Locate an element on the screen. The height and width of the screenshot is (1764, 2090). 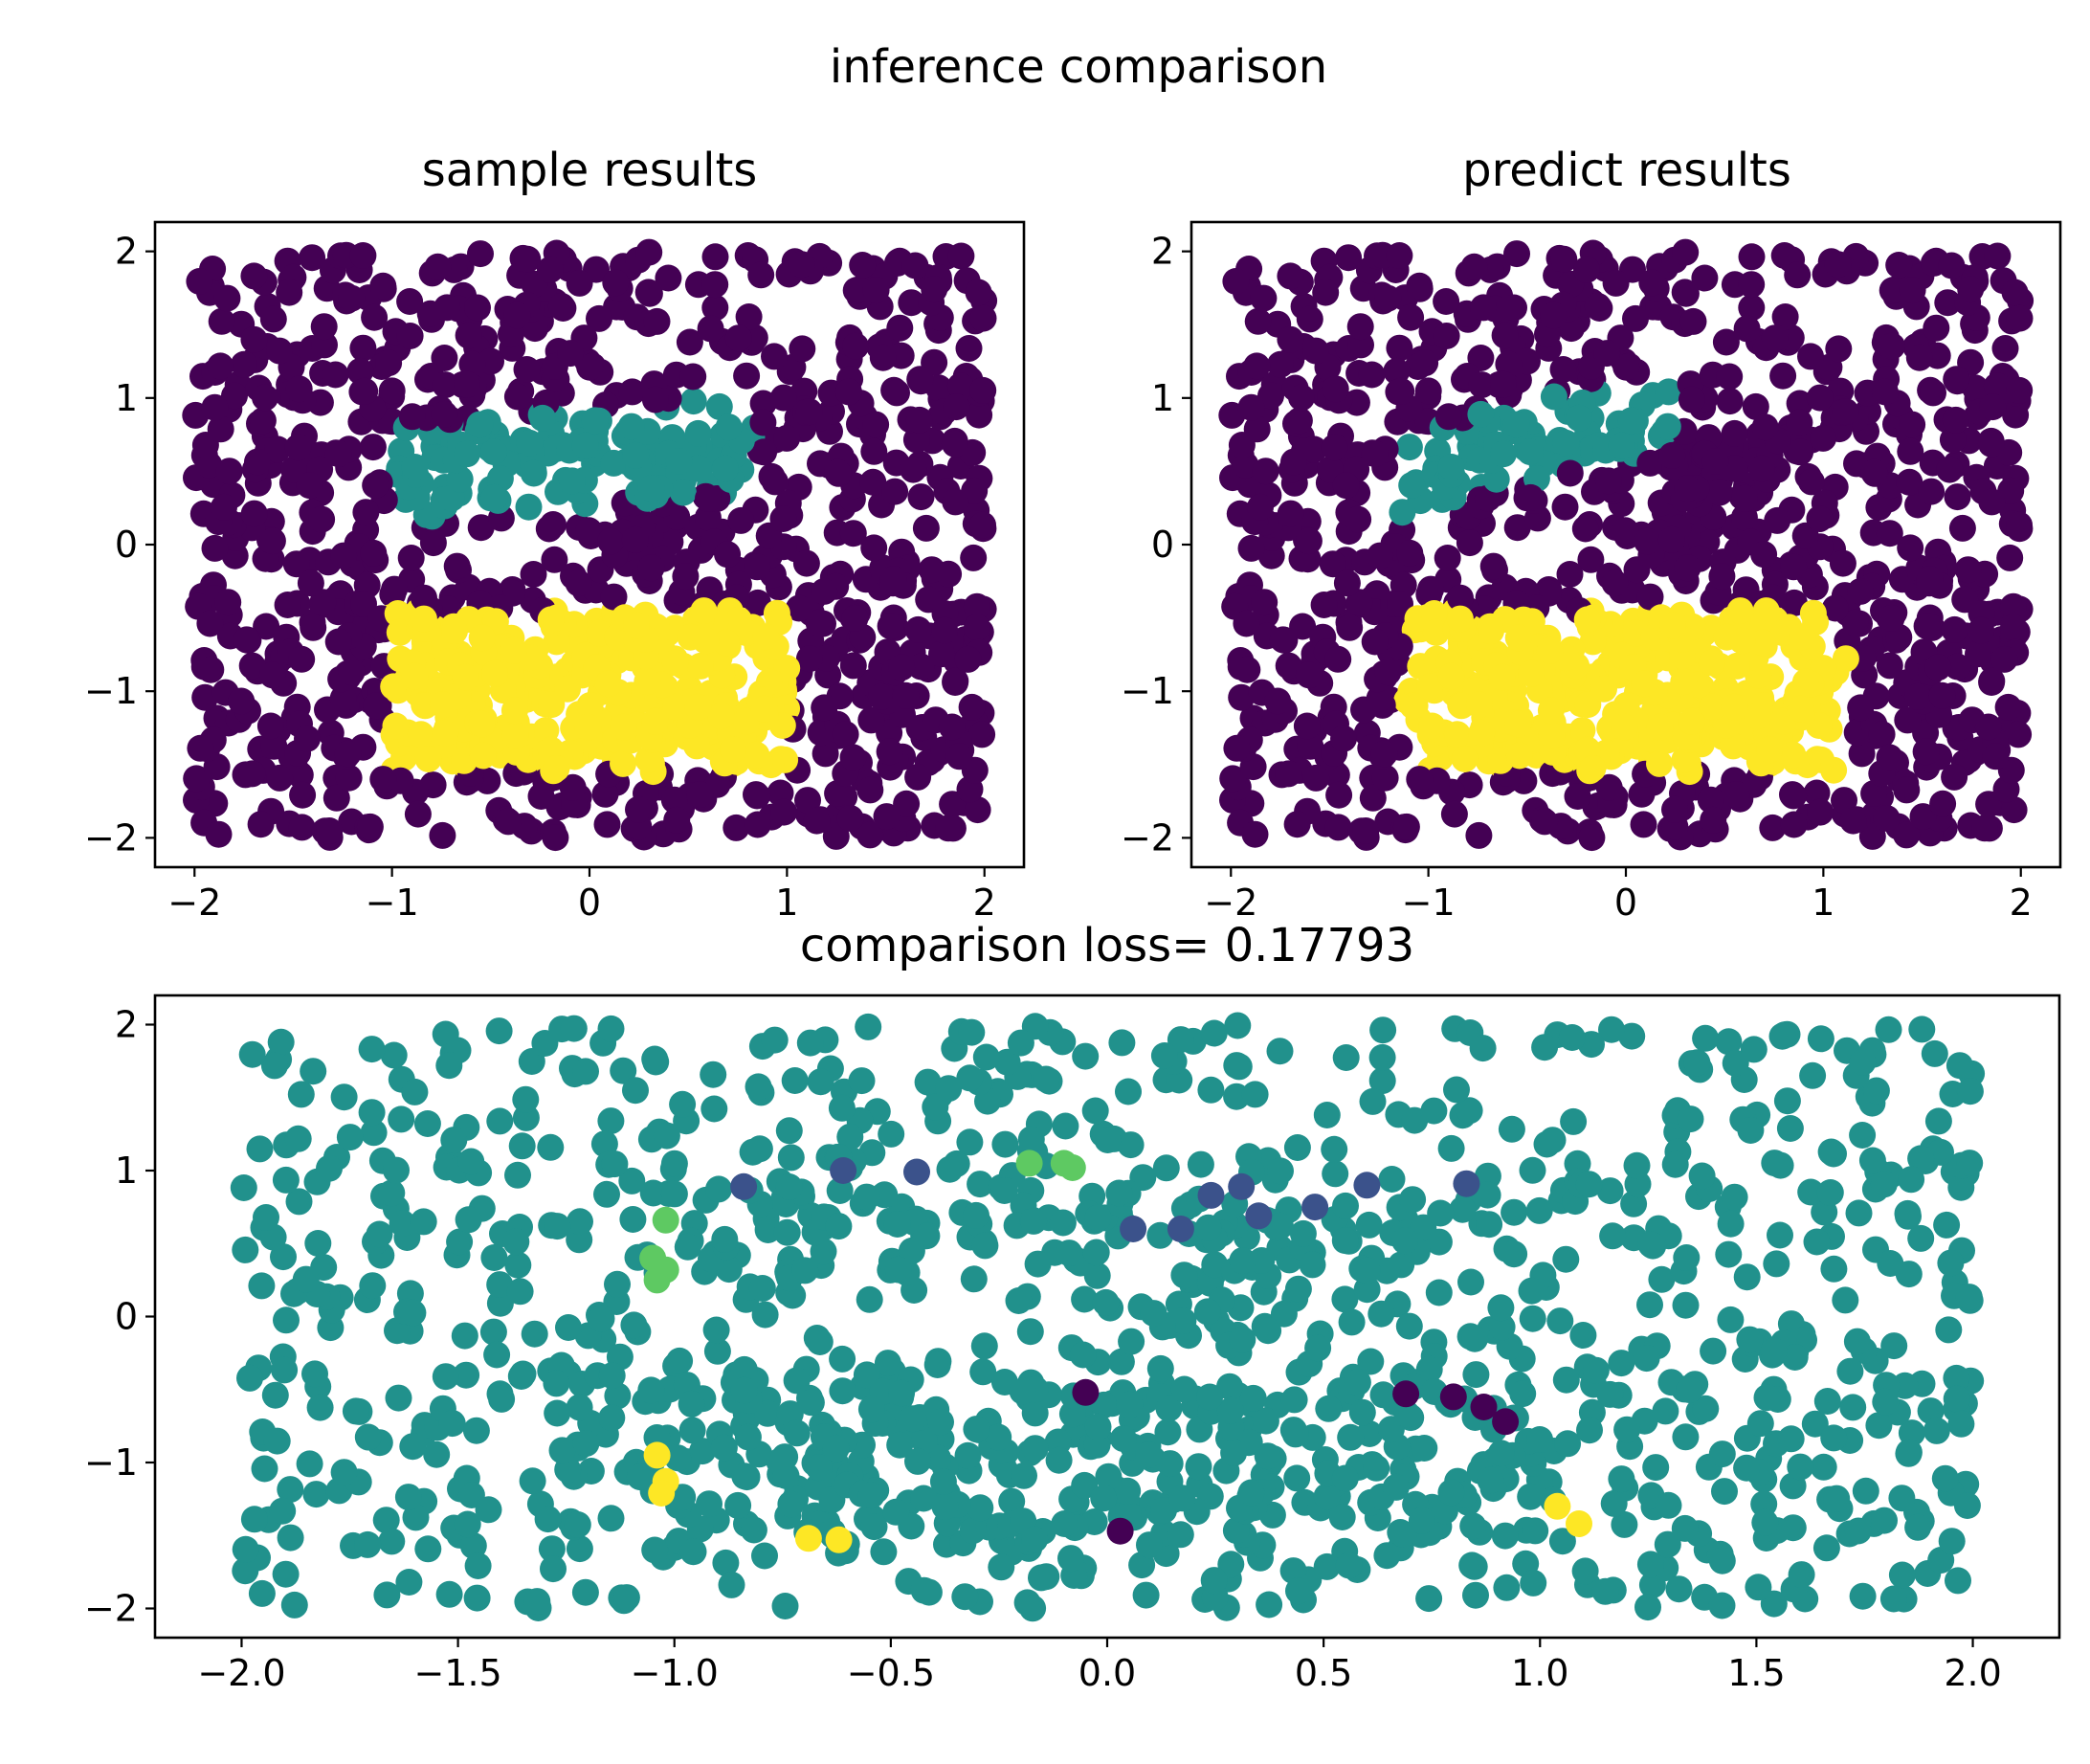
x-tick-label: 2 is located at coordinates (2021, 903).